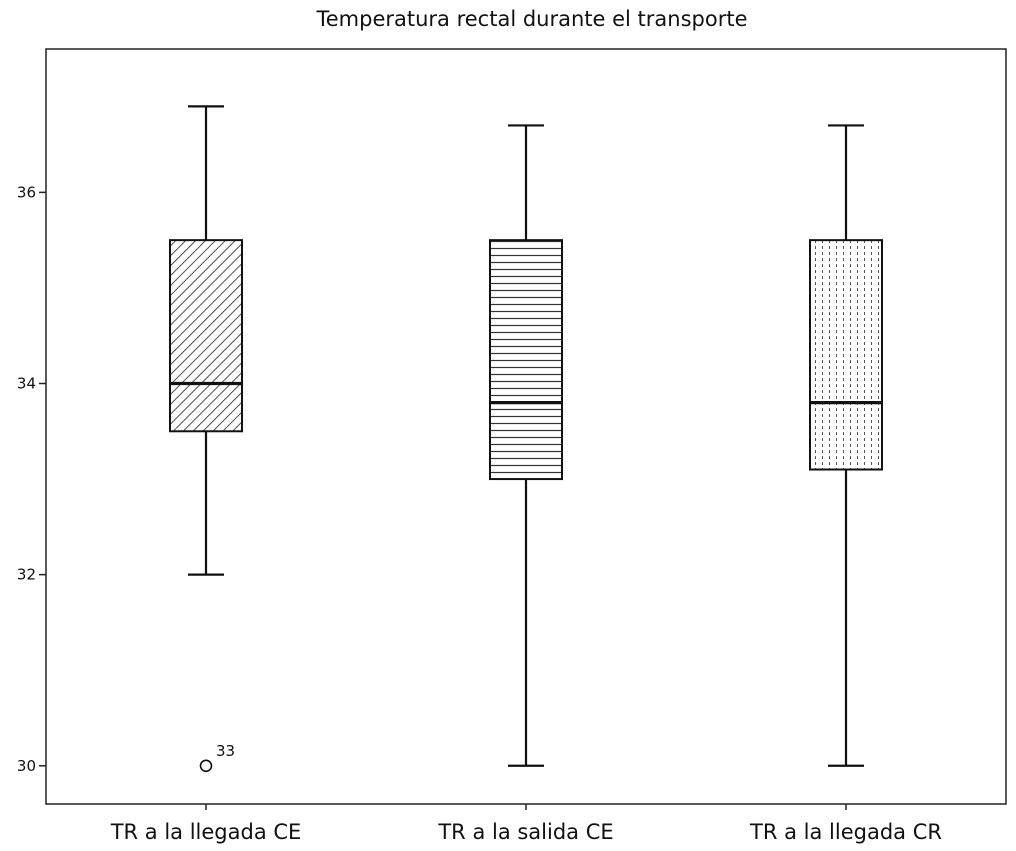  Describe the element at coordinates (206, 439) in the screenshot. I see `box-1: 33` at that location.